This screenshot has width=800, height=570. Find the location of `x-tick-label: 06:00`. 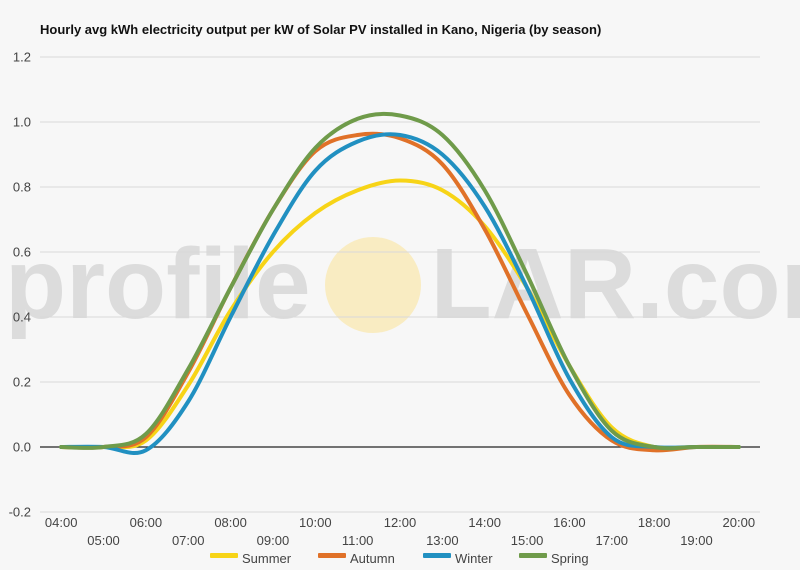

x-tick-label: 06:00 is located at coordinates (146, 522).